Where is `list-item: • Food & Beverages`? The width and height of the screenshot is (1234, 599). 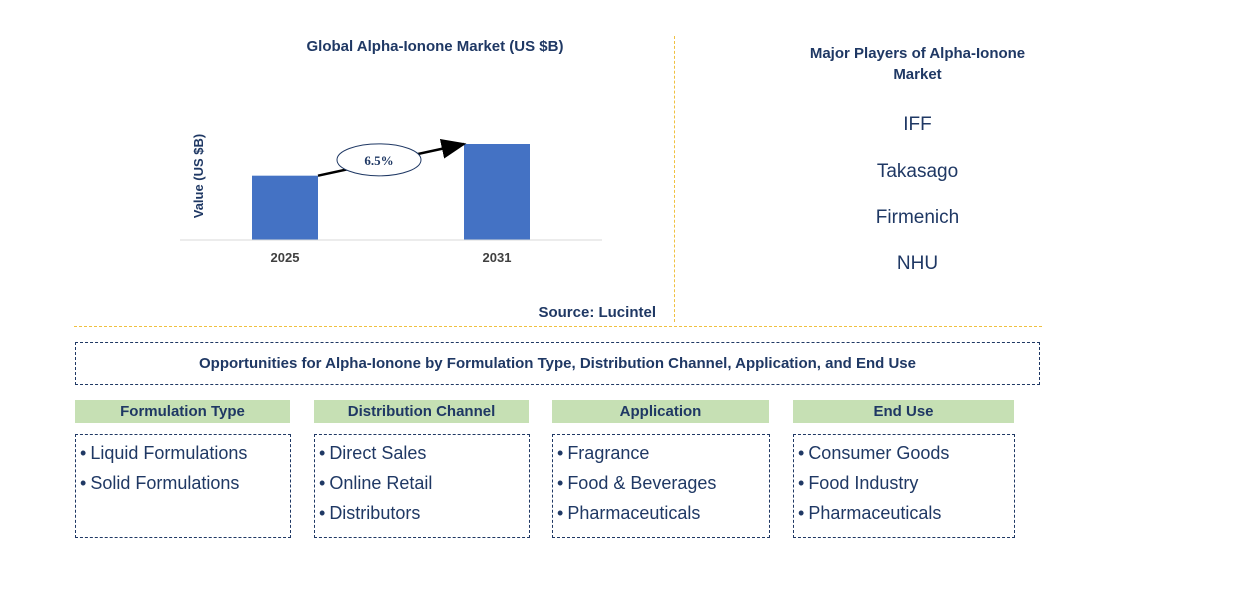 list-item: • Food & Beverages is located at coordinates (637, 483).